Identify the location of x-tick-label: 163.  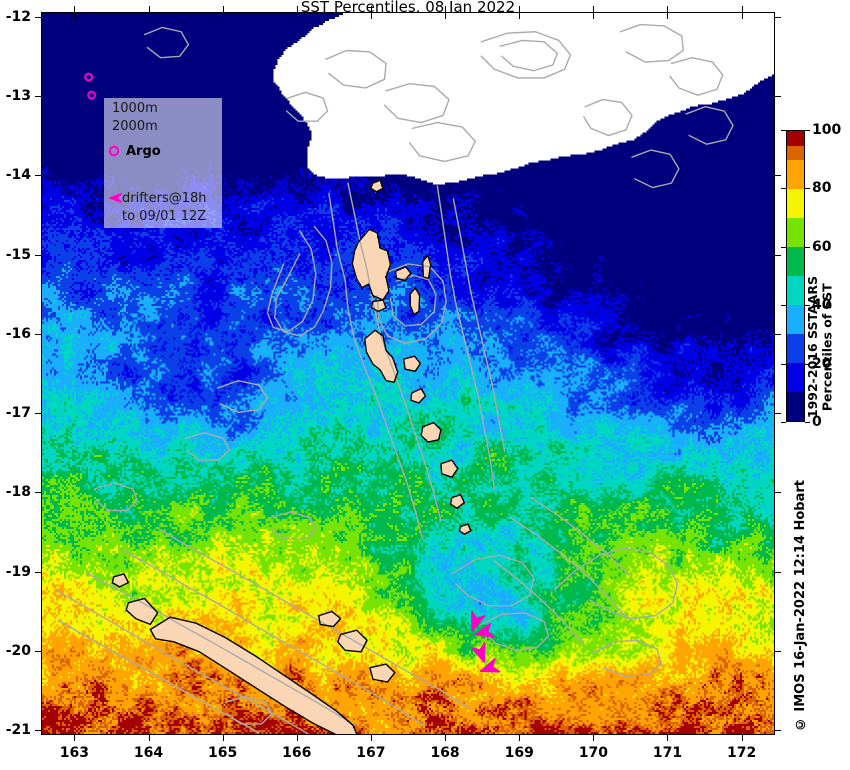
(74, 753).